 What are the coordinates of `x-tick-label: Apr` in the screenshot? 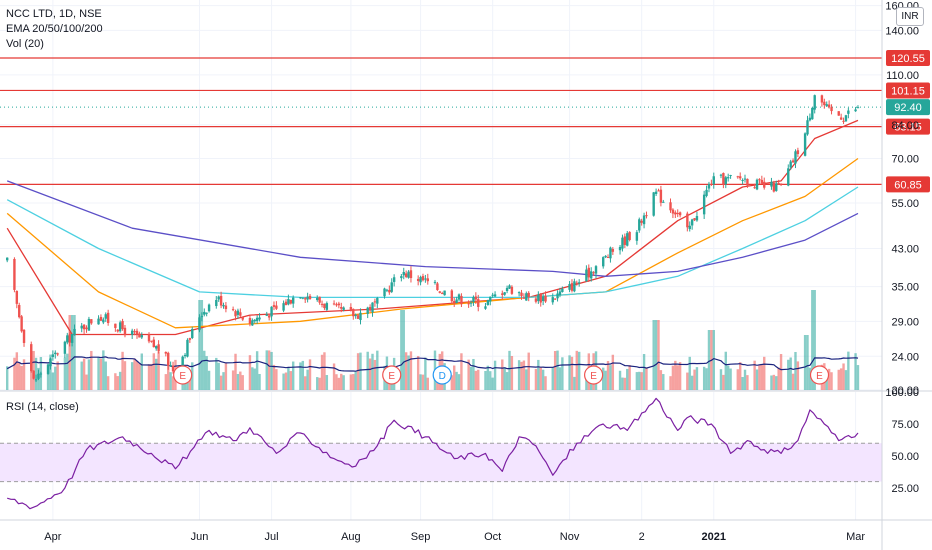 It's located at (52, 537).